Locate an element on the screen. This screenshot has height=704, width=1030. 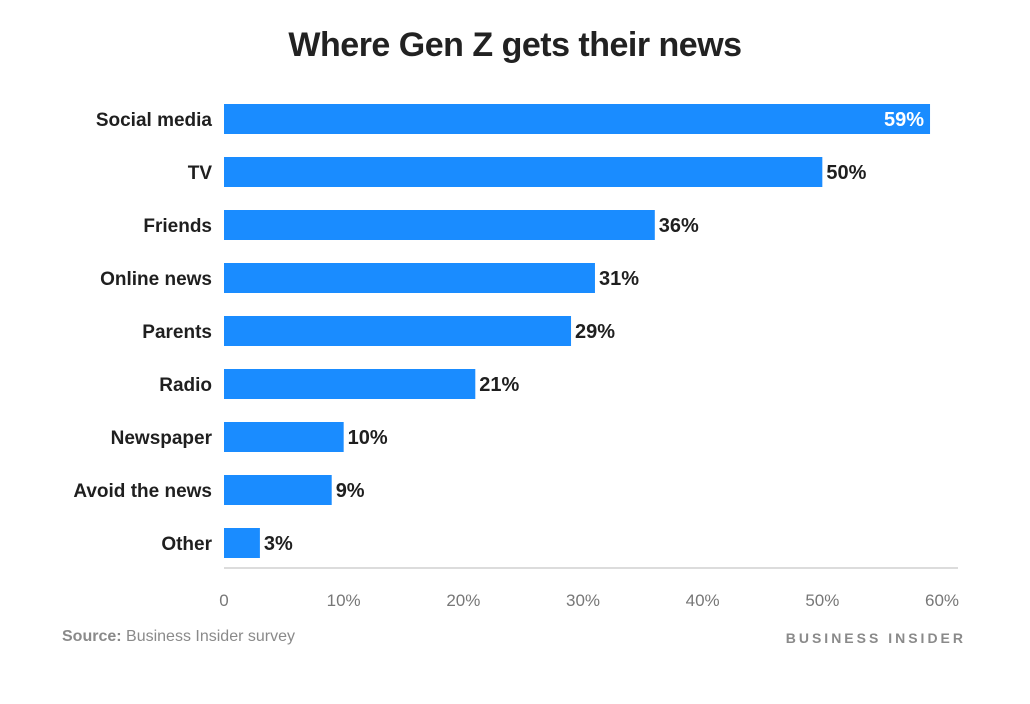
x-tick-label: 20% is located at coordinates (463, 600).